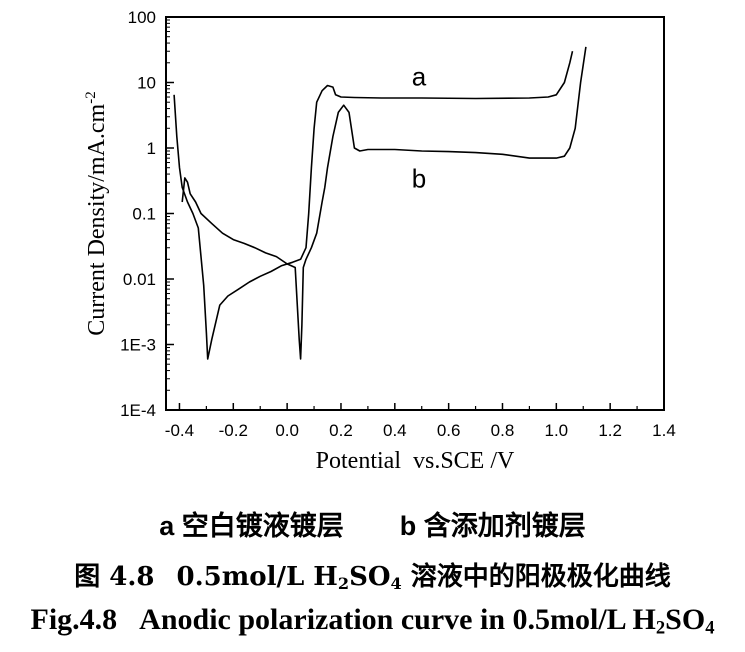  Describe the element at coordinates (503, 430) in the screenshot. I see `x-tick-label: 0.8` at that location.